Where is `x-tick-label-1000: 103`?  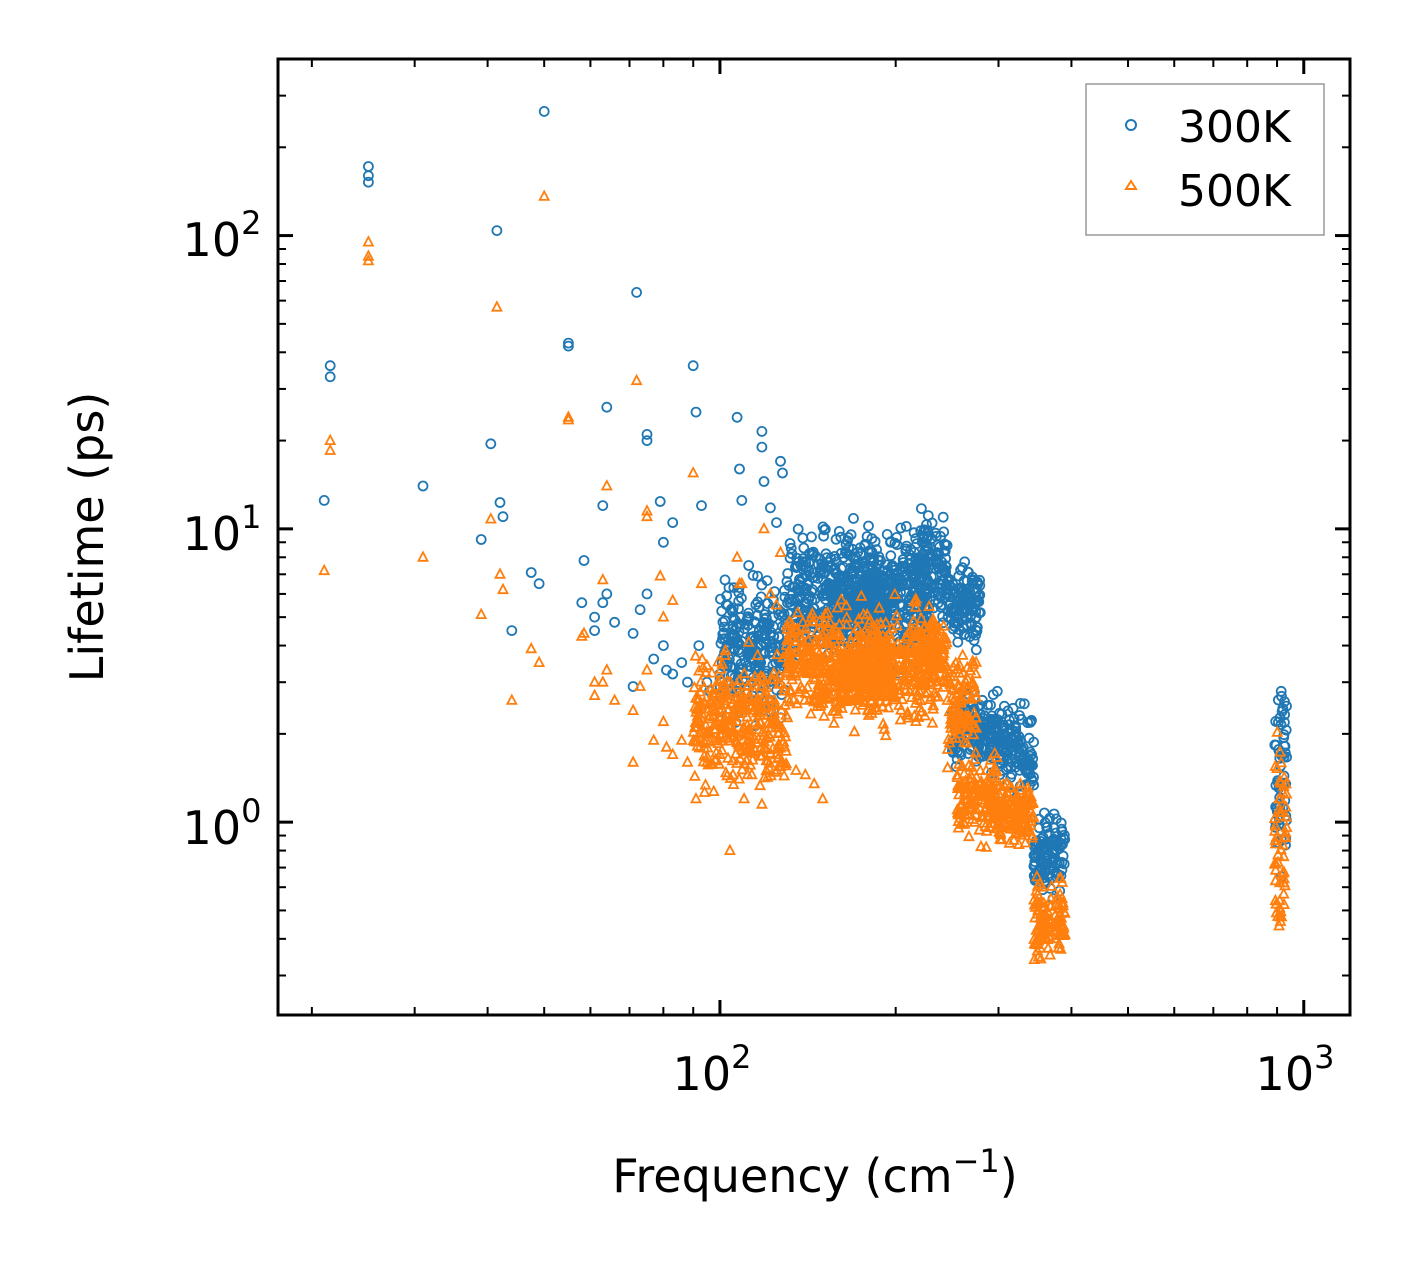 x-tick-label-1000: 103 is located at coordinates (1295, 1069).